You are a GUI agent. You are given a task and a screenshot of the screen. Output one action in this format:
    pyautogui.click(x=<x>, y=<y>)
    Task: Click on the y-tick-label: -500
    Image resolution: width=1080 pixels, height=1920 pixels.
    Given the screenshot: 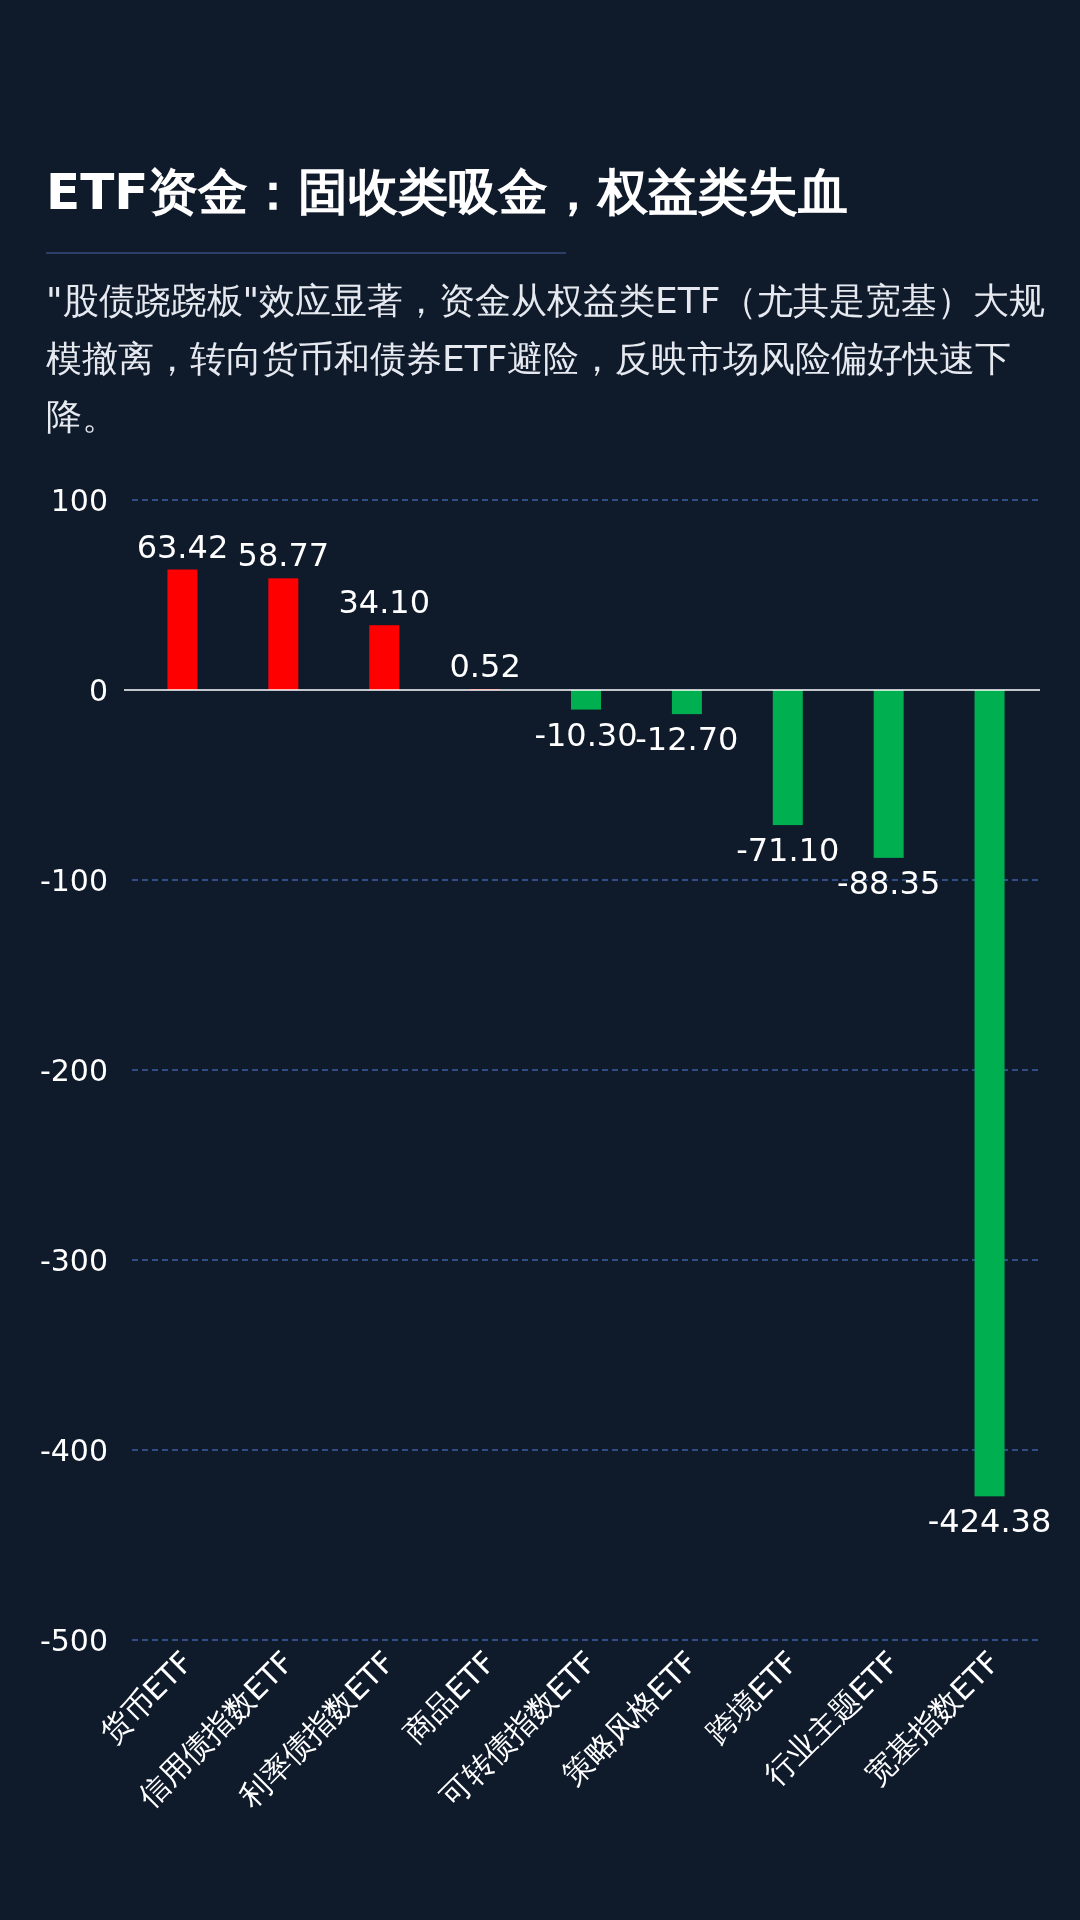 What is the action you would take?
    pyautogui.click(x=73, y=1640)
    